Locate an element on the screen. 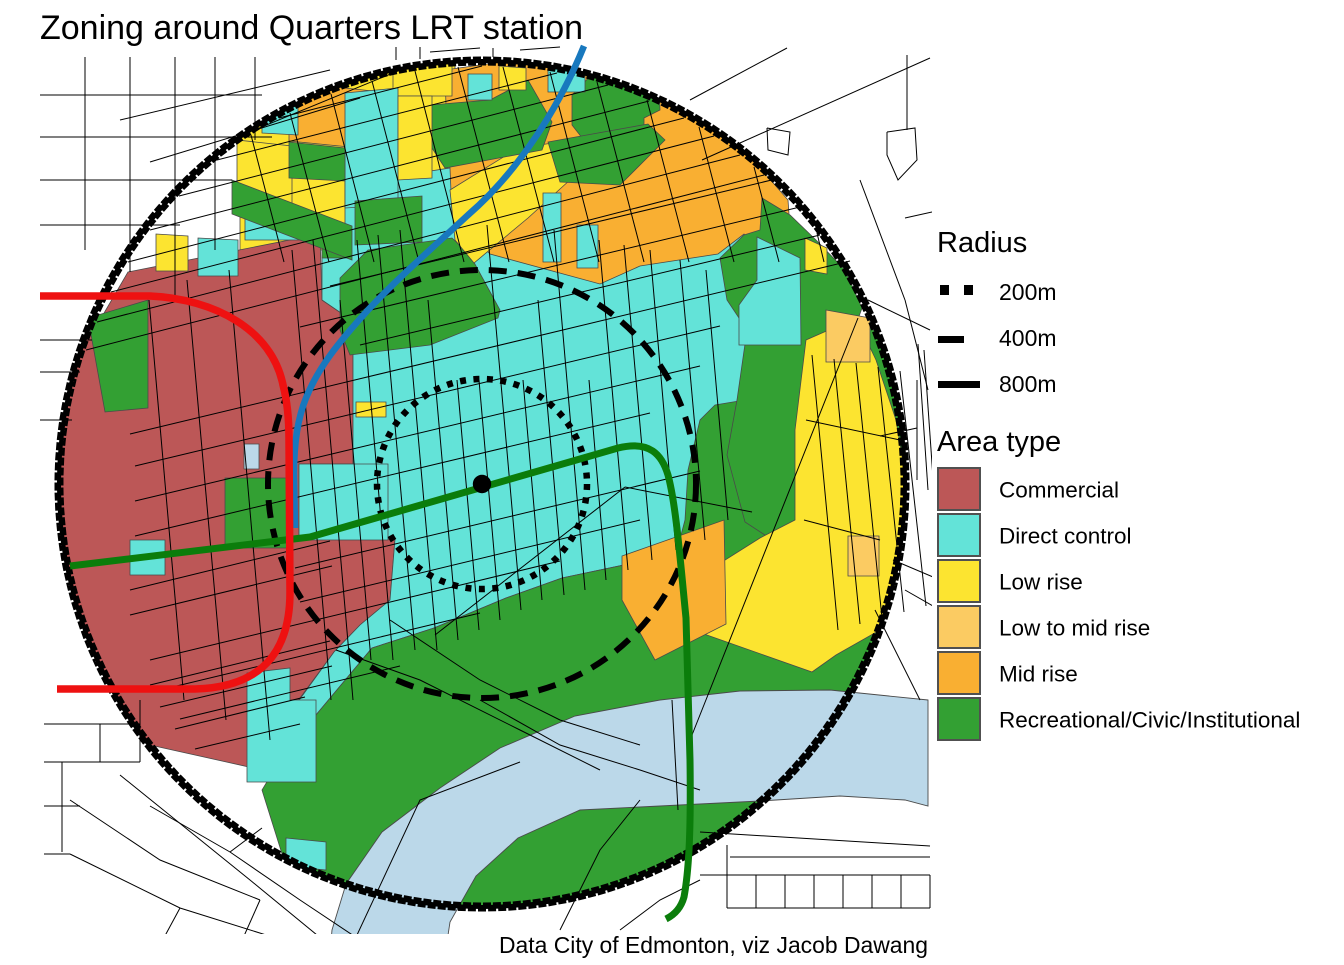  svg-text: 800m is located at coordinates (1028, 384).